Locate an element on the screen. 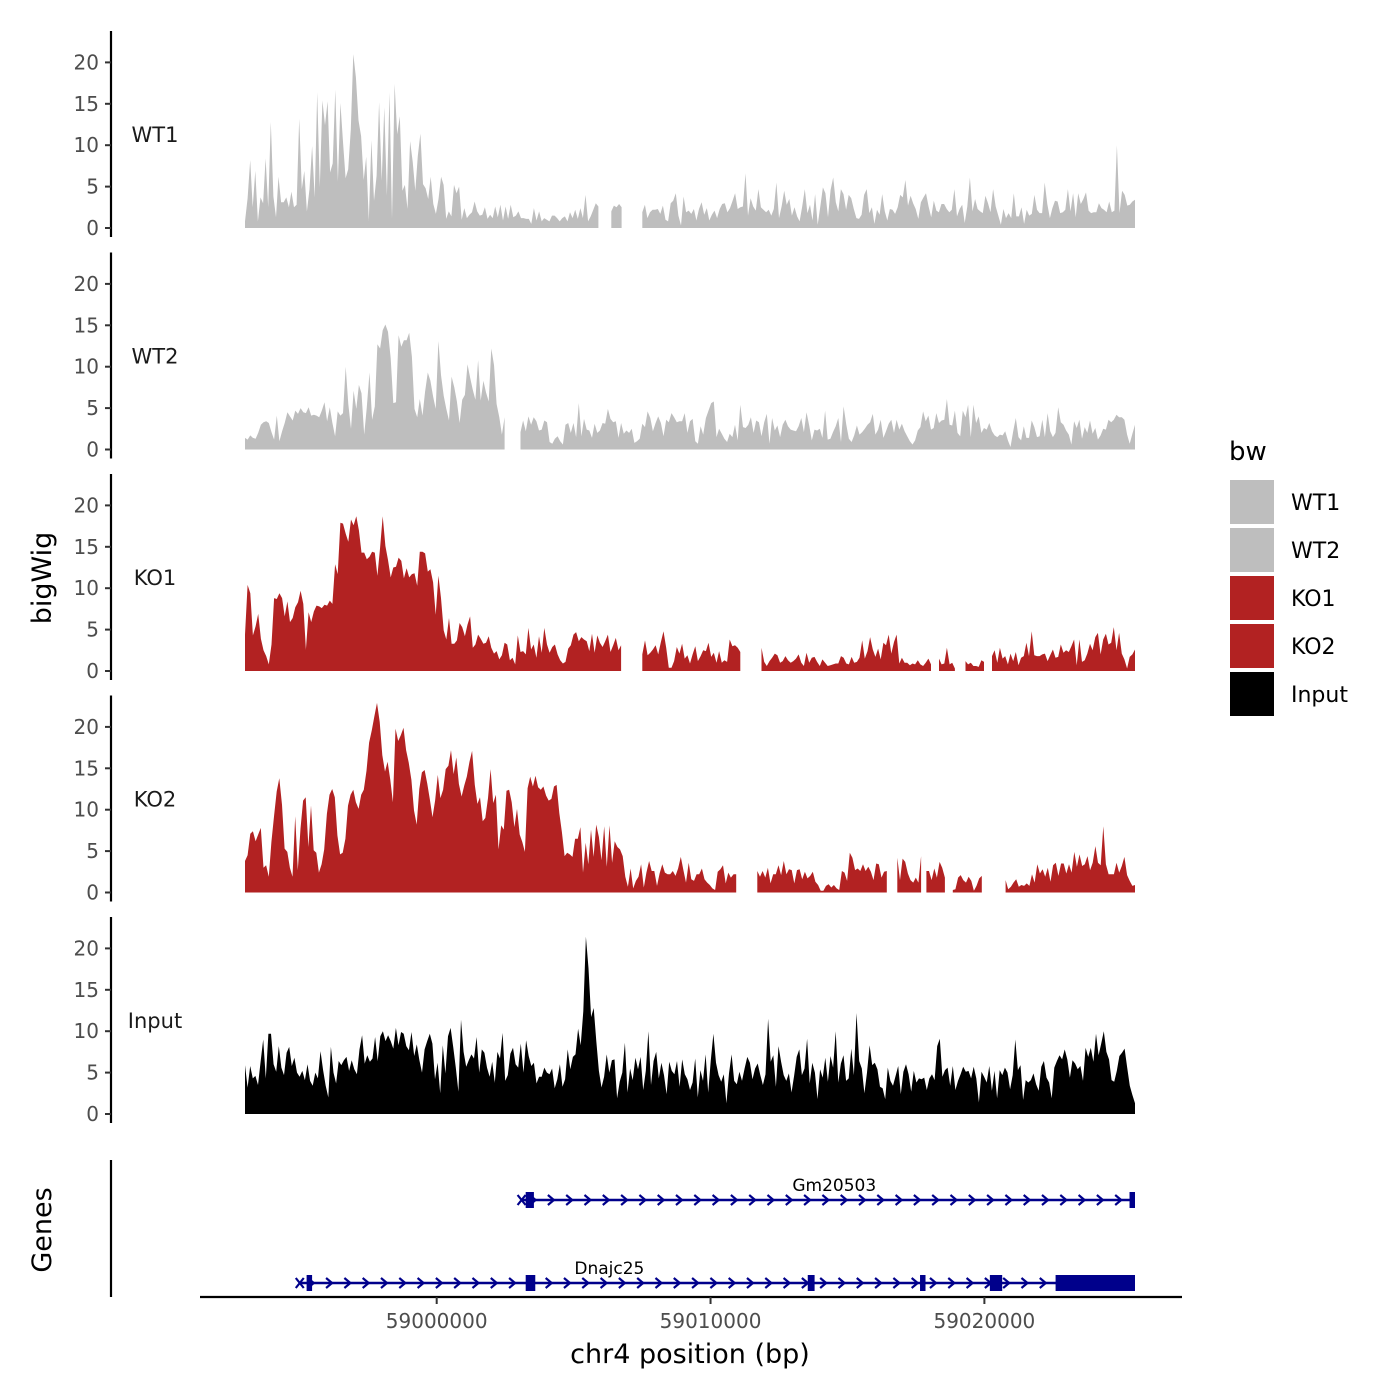 The width and height of the screenshot is (1400, 1400). legend-title: bw is located at coordinates (1248, 452).